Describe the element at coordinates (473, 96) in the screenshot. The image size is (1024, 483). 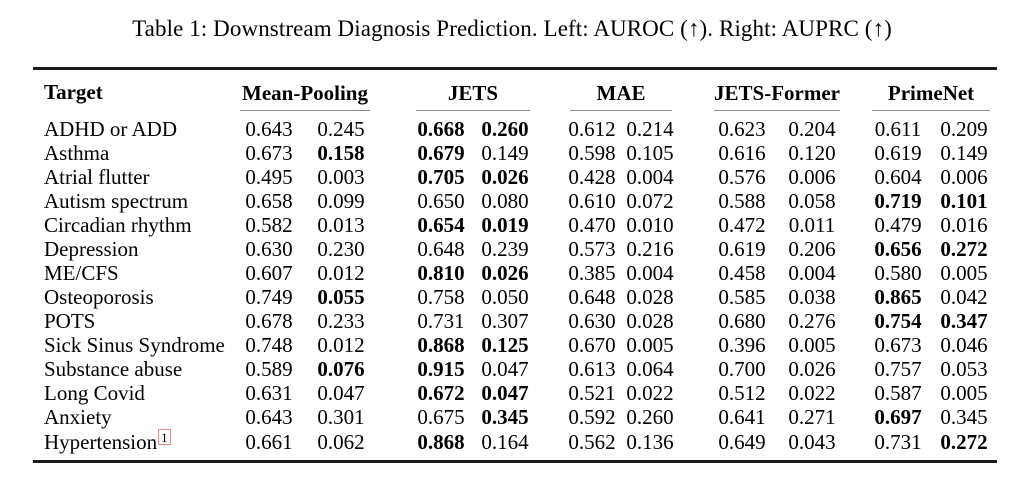
I see `group-label: JETS` at that location.